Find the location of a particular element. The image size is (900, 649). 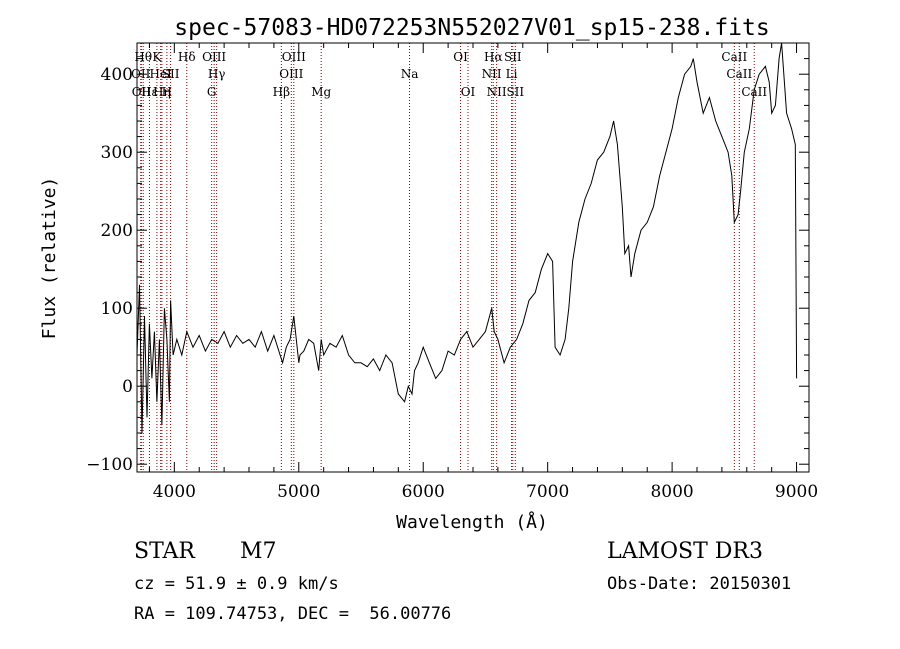

y-tick-label: 100 is located at coordinates (117, 309).